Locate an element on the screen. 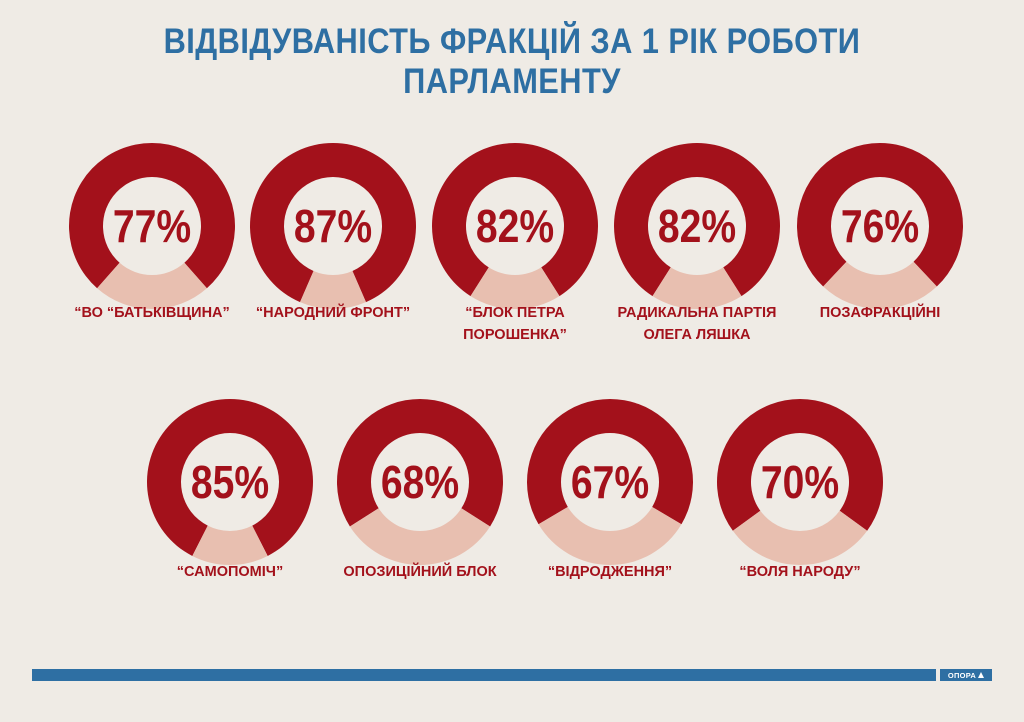 The height and width of the screenshot is (722, 1024). percentage-label: 87% is located at coordinates (333, 226).